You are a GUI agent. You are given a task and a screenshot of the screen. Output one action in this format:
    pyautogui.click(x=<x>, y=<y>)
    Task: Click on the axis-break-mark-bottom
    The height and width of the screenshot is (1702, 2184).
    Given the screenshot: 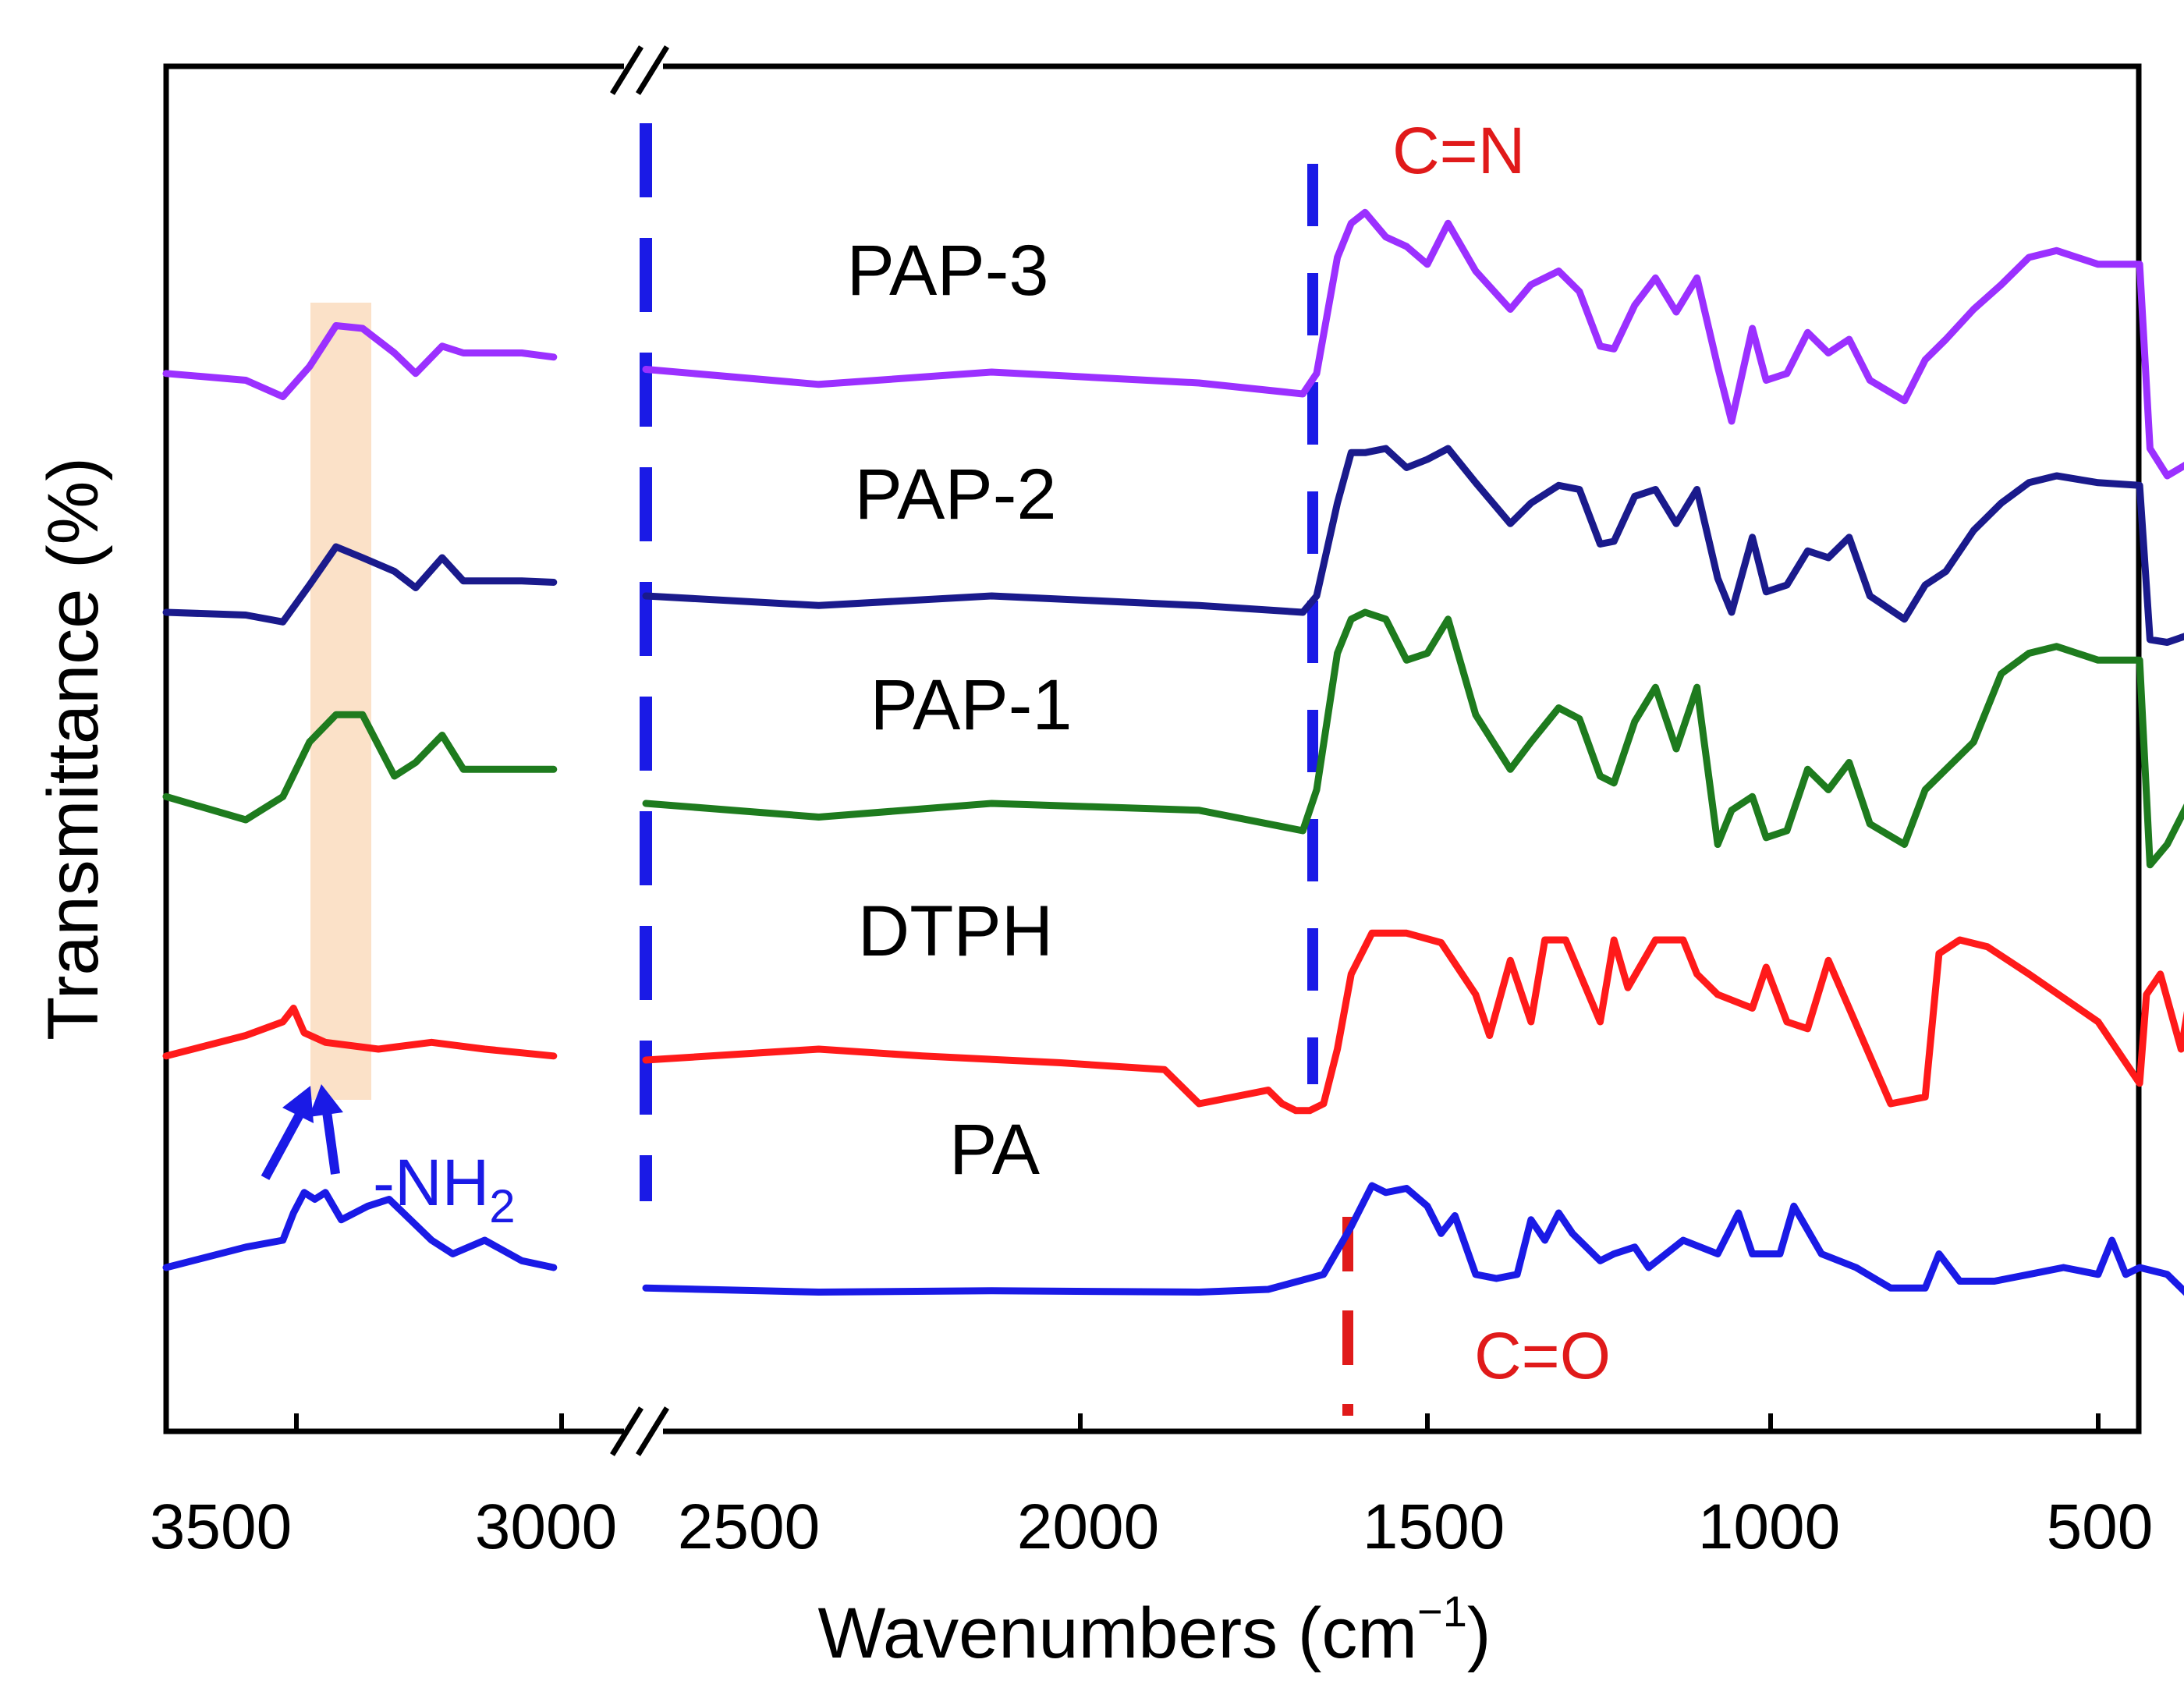 What is the action you would take?
    pyautogui.click(x=640, y=1431)
    